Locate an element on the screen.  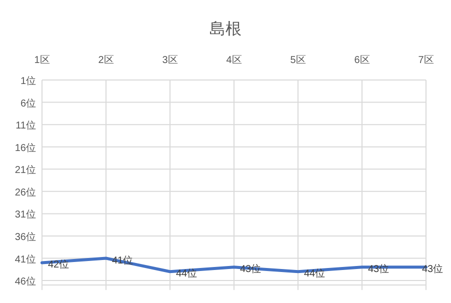
x-tick-label: 7区 is located at coordinates (426, 60).